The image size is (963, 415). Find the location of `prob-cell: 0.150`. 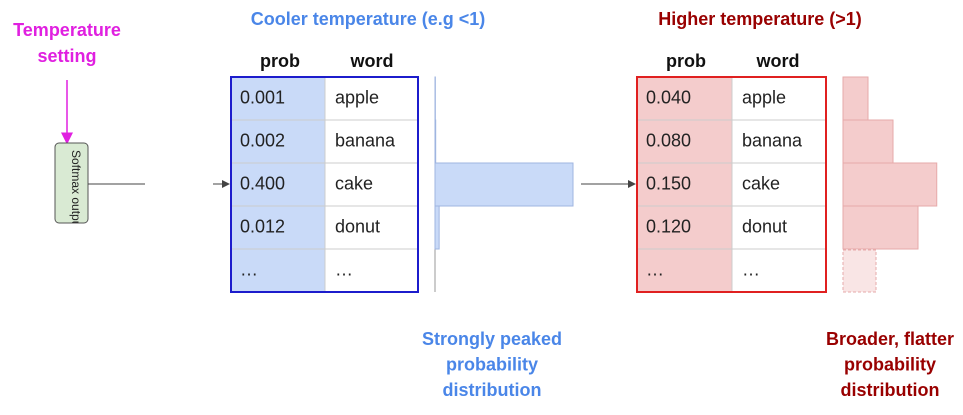

prob-cell: 0.150 is located at coordinates (668, 183).